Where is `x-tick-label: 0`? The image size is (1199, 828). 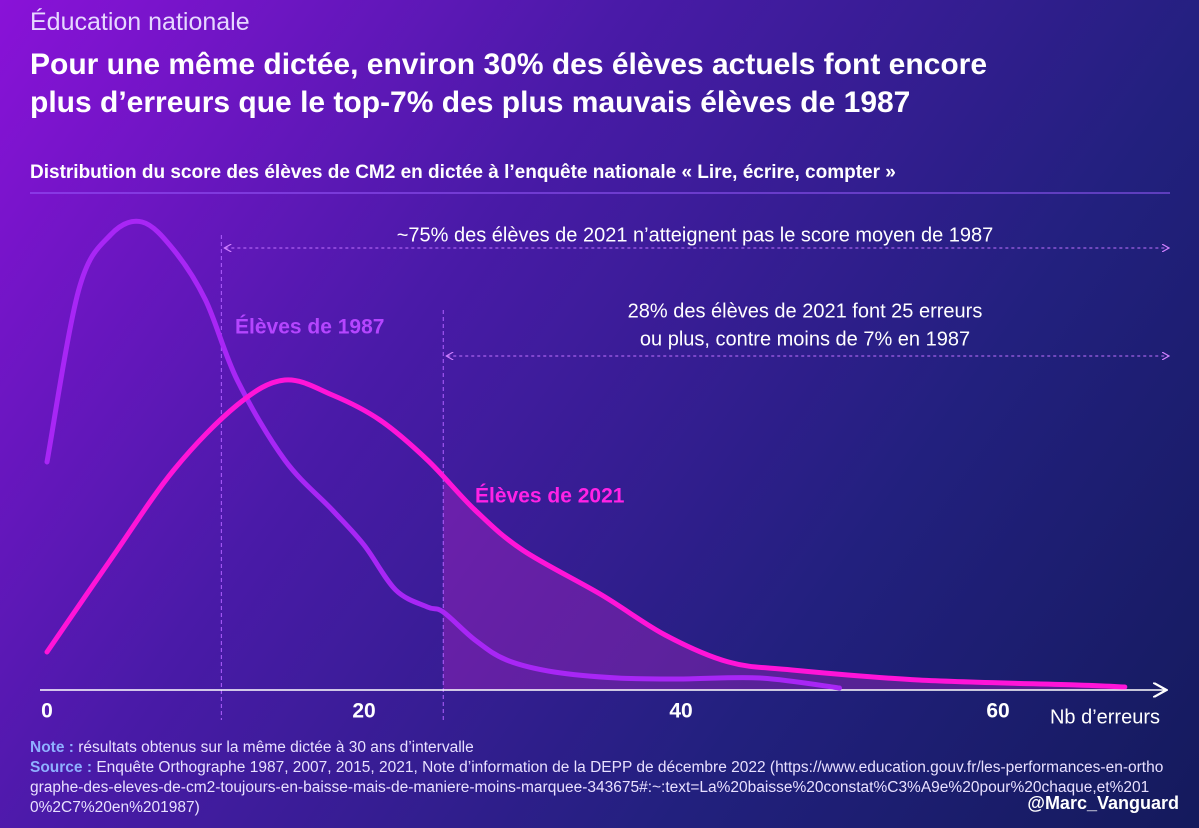
x-tick-label: 0 is located at coordinates (47, 711).